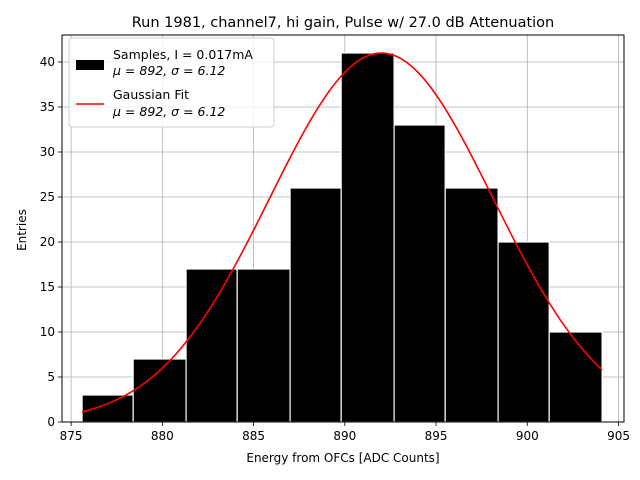 The image size is (640, 480). I want to click on legend-samples-stats: μ = 892, σ = 6.12, so click(168, 70).